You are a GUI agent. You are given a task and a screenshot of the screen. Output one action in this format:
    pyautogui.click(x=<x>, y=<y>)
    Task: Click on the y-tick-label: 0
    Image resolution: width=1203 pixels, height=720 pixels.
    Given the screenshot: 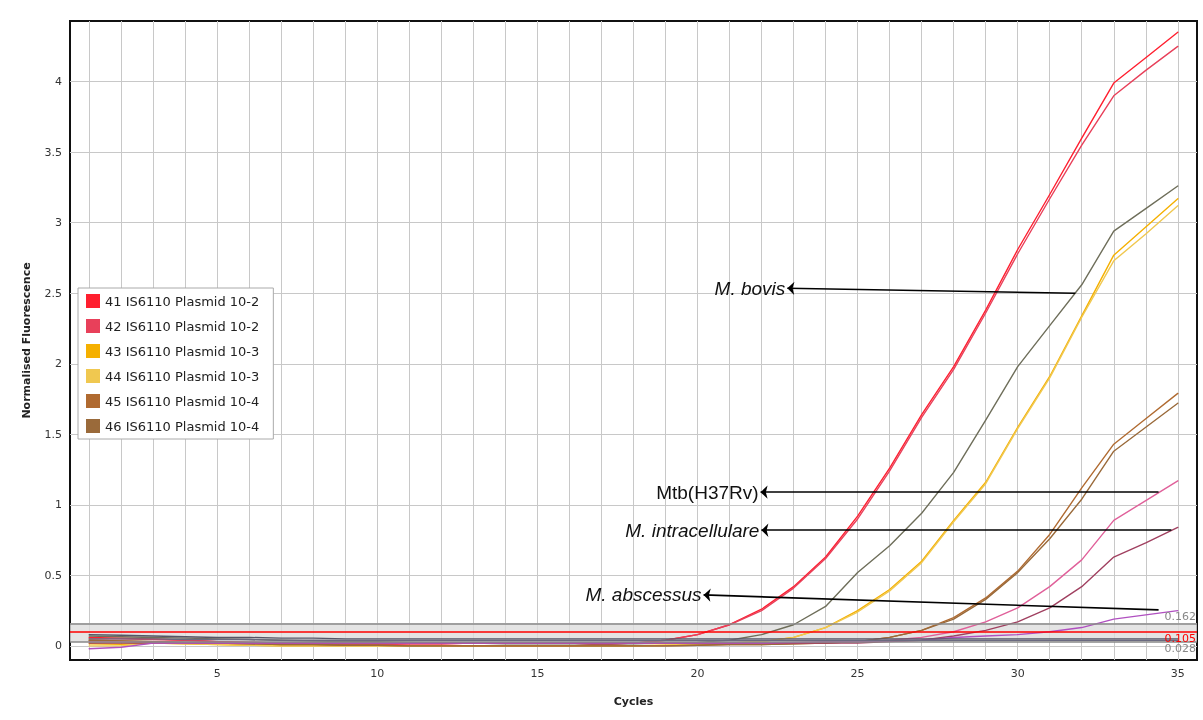 What is the action you would take?
    pyautogui.click(x=58, y=646)
    